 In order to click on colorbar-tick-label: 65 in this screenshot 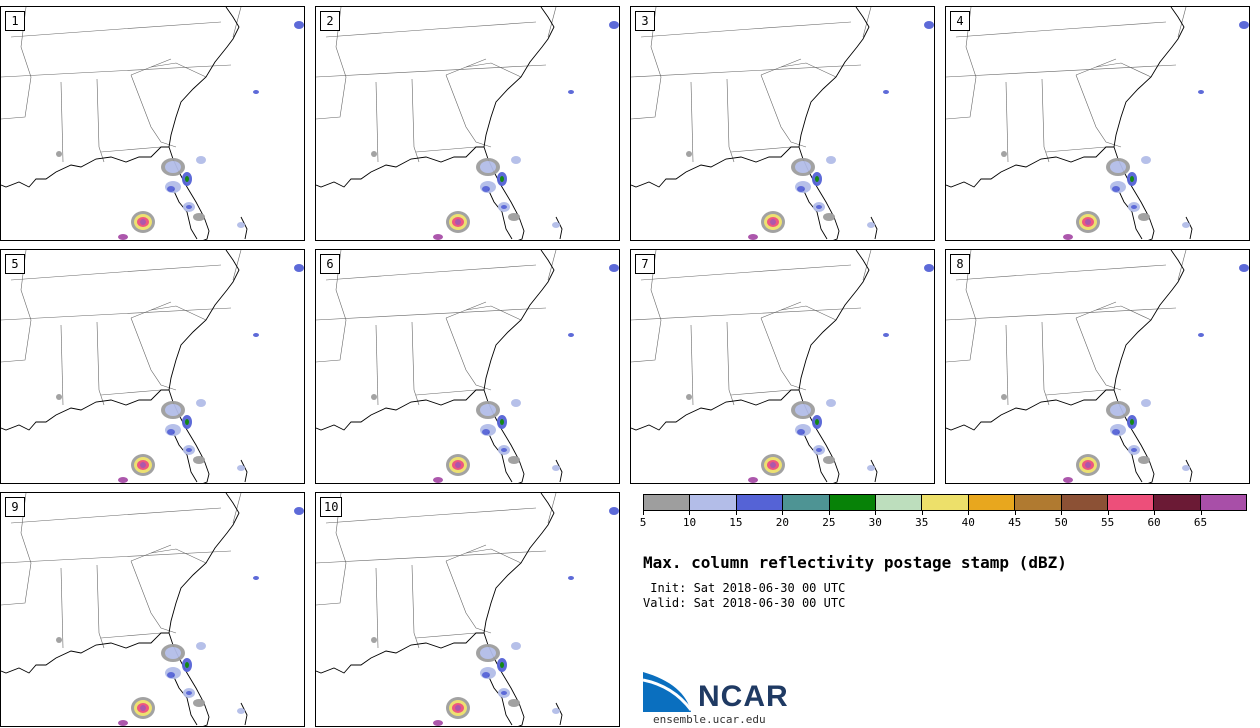, I will do `click(1200, 522)`.